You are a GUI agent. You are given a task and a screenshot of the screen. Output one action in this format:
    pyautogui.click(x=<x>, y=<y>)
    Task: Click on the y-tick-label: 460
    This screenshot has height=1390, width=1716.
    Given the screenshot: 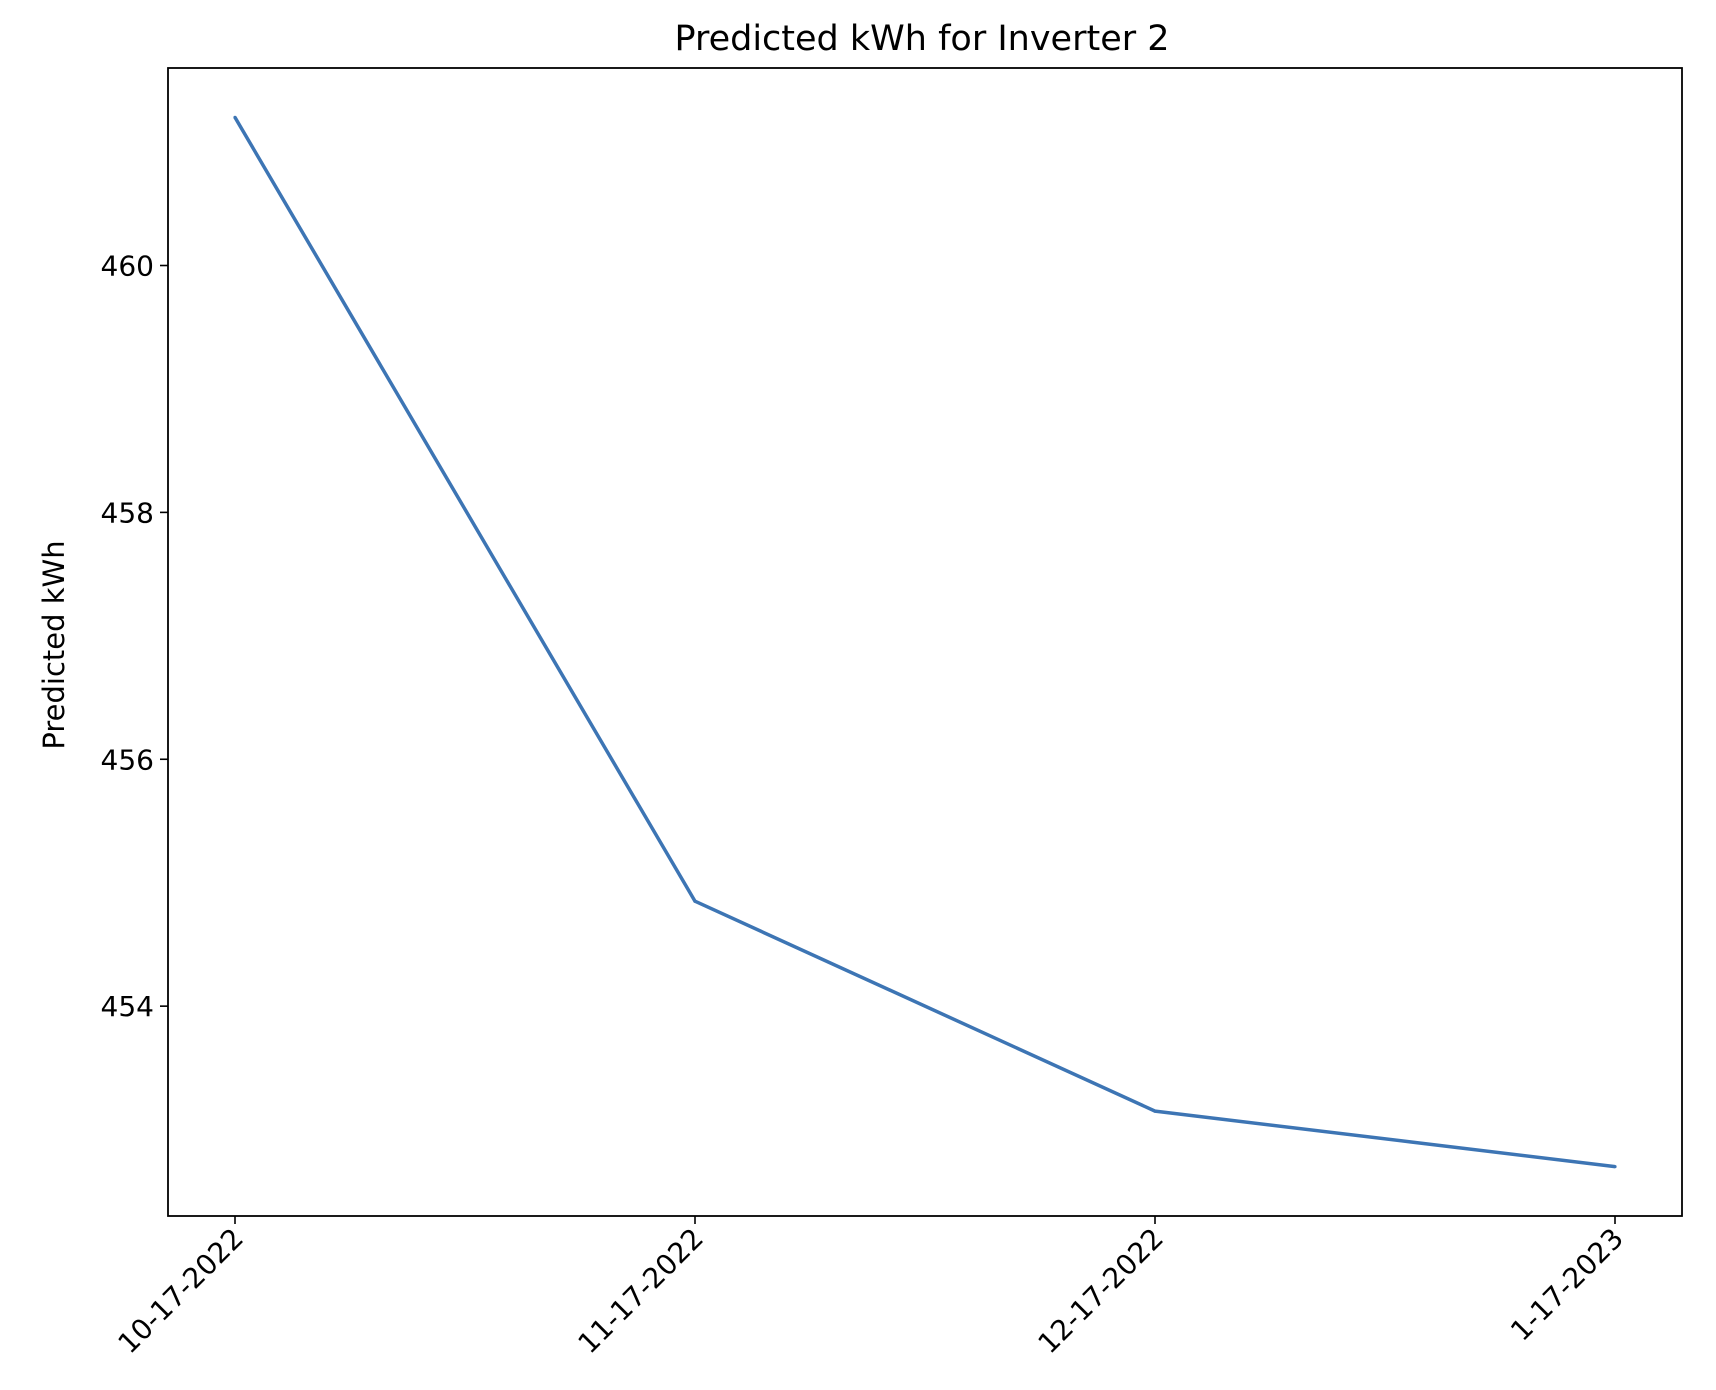 What is the action you would take?
    pyautogui.click(x=127, y=266)
    